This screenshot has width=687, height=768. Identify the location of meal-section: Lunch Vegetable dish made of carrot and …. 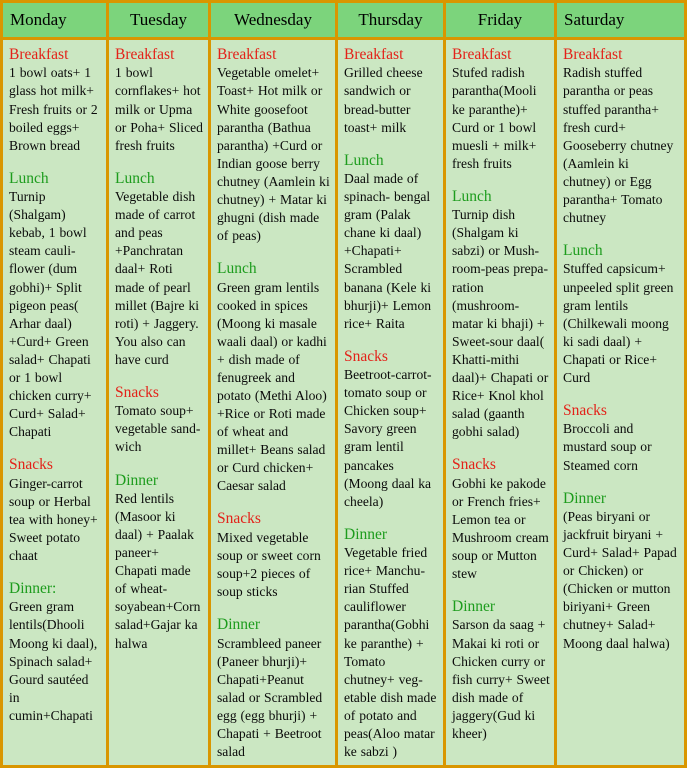
(159, 269).